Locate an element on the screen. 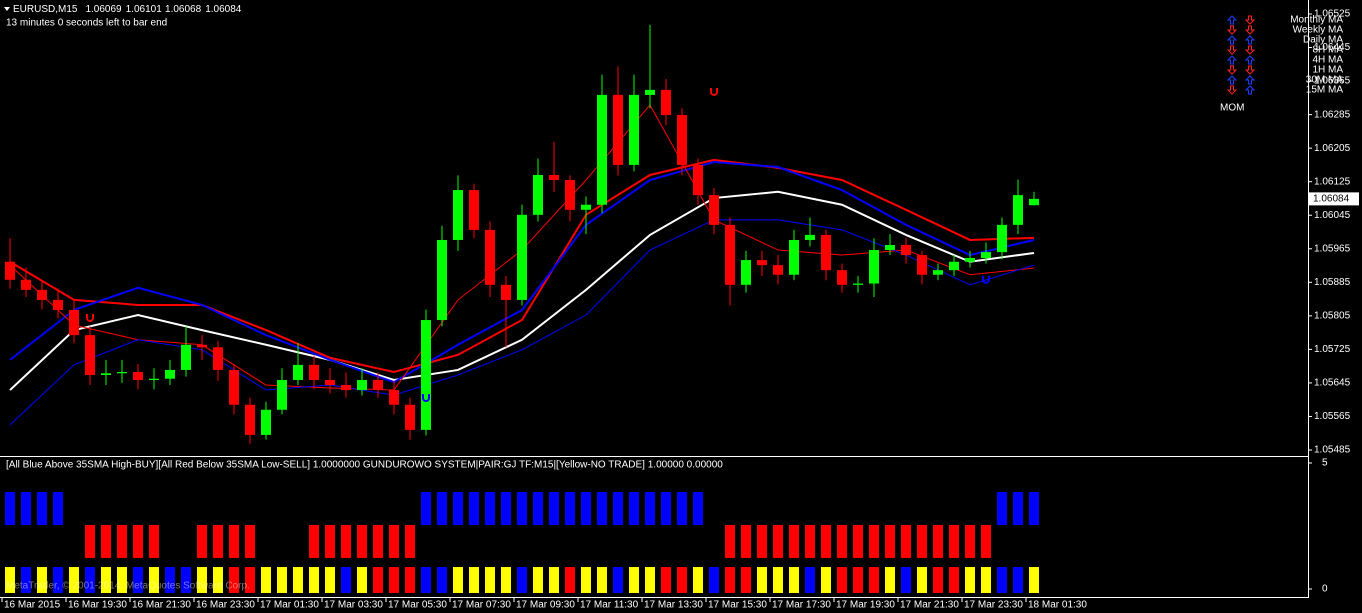 Image resolution: width=1362 pixels, height=613 pixels. y-tick-label: 1.06045 is located at coordinates (1332, 215).